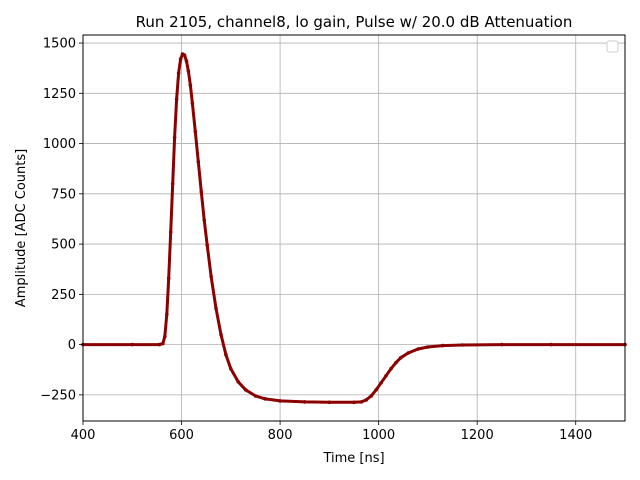 This screenshot has width=640, height=480. I want to click on x-tick-label: 1200, so click(477, 435).